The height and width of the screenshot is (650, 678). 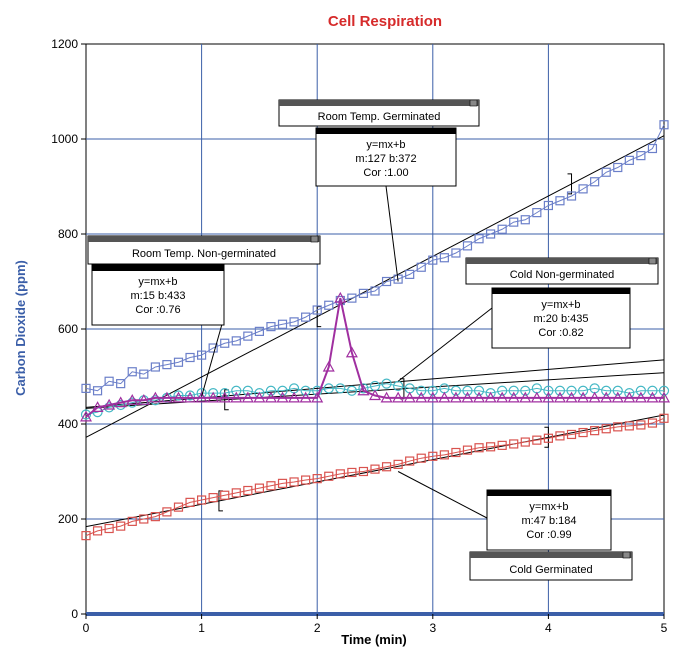 I want to click on fit-params: m:20 b:435, so click(x=560, y=319).